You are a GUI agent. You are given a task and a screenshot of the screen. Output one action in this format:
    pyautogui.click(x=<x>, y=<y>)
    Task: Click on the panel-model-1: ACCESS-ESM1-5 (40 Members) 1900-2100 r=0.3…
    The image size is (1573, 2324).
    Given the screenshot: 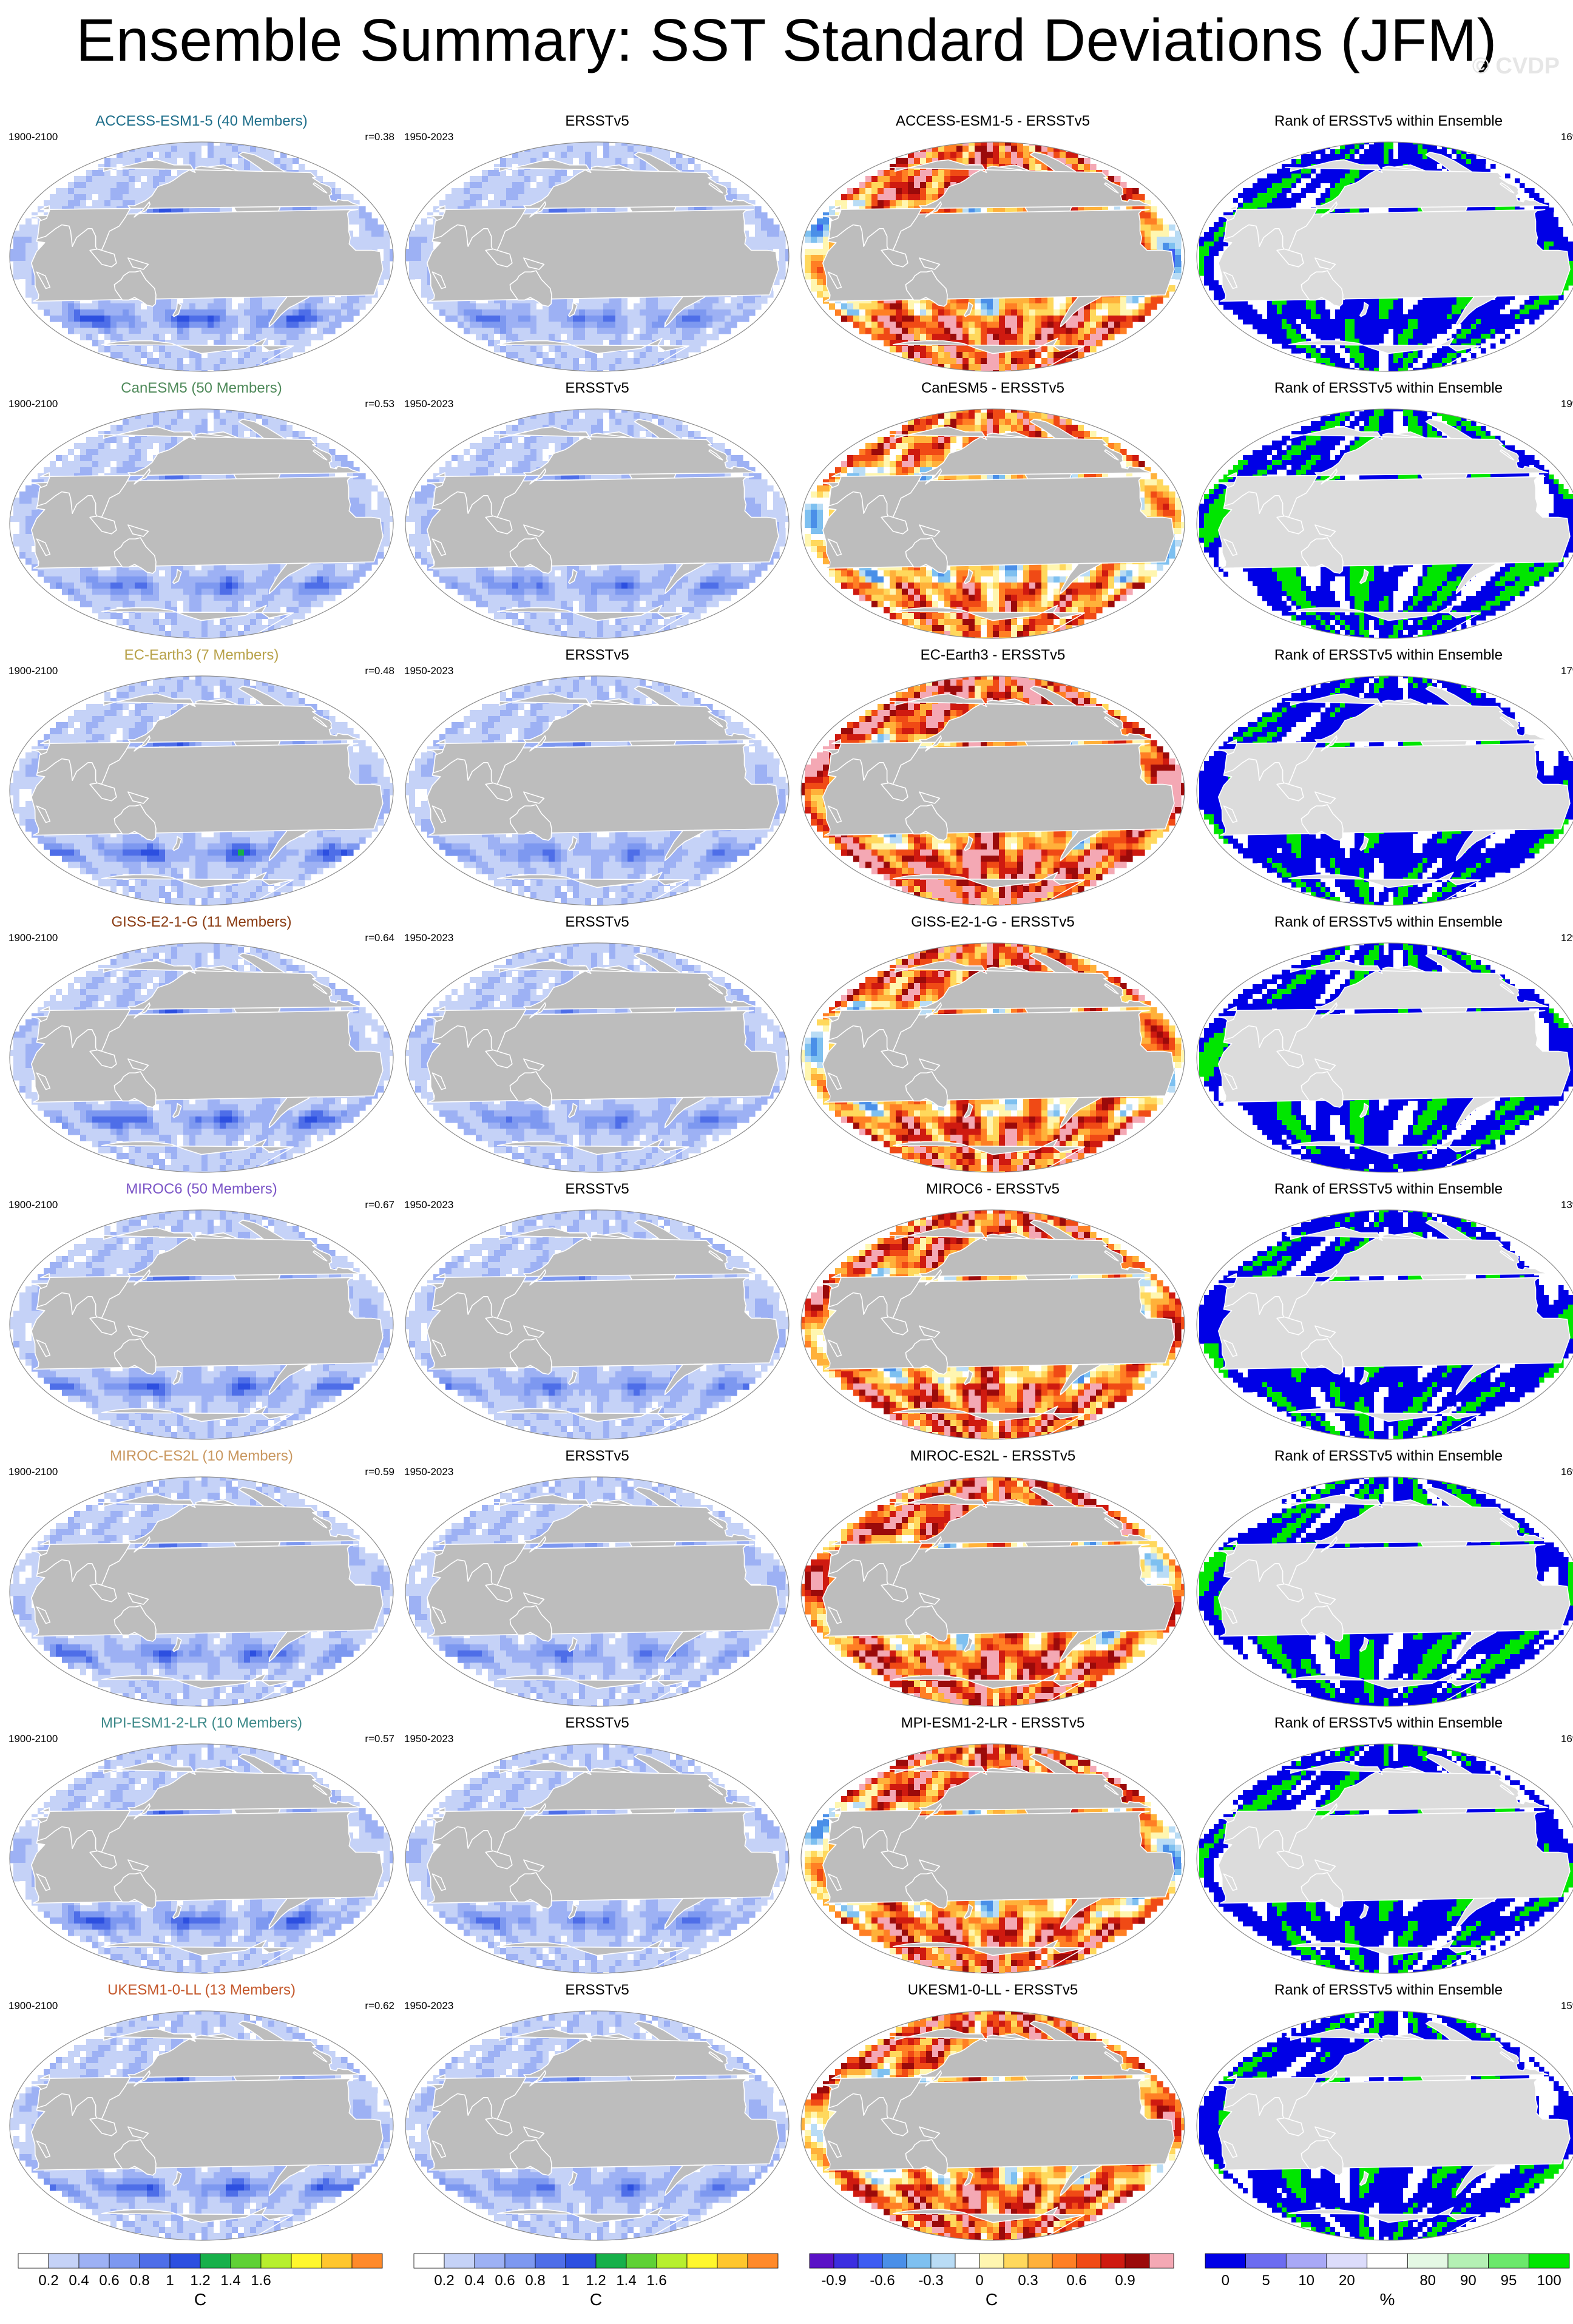 What is the action you would take?
    pyautogui.click(x=201, y=243)
    